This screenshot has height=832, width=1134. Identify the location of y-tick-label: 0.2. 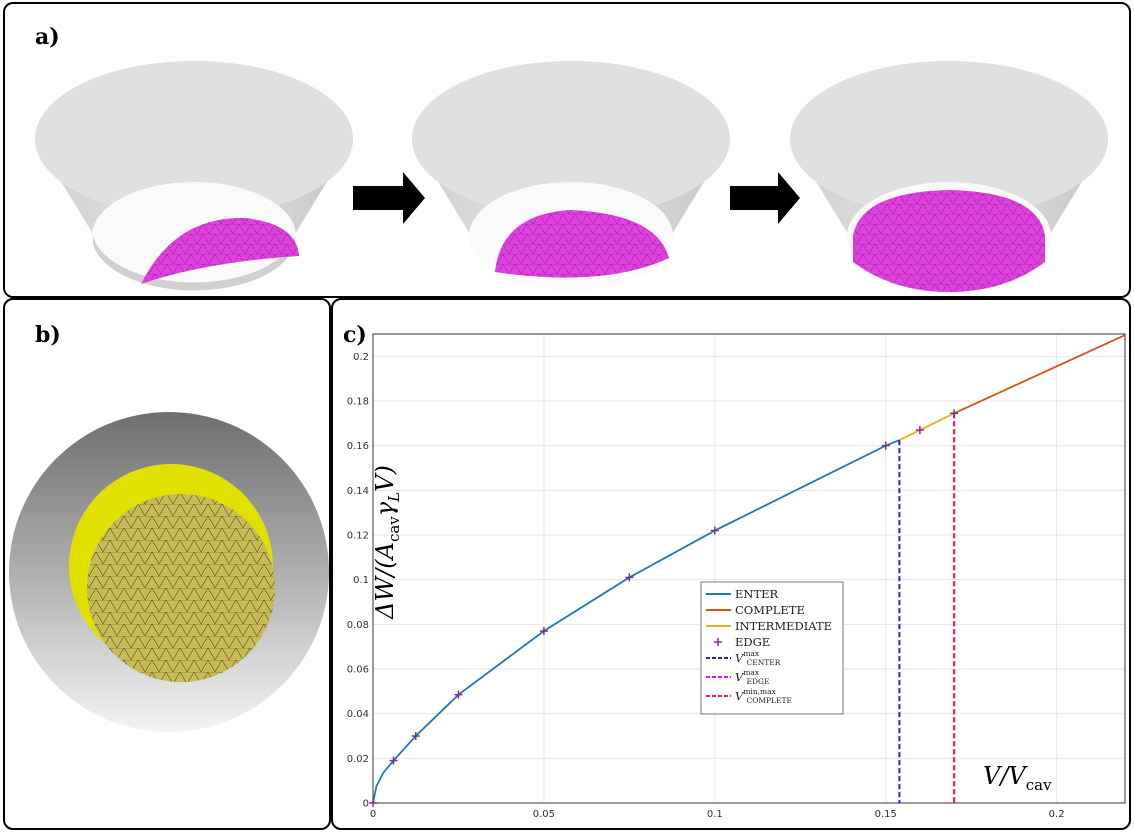
(361, 357).